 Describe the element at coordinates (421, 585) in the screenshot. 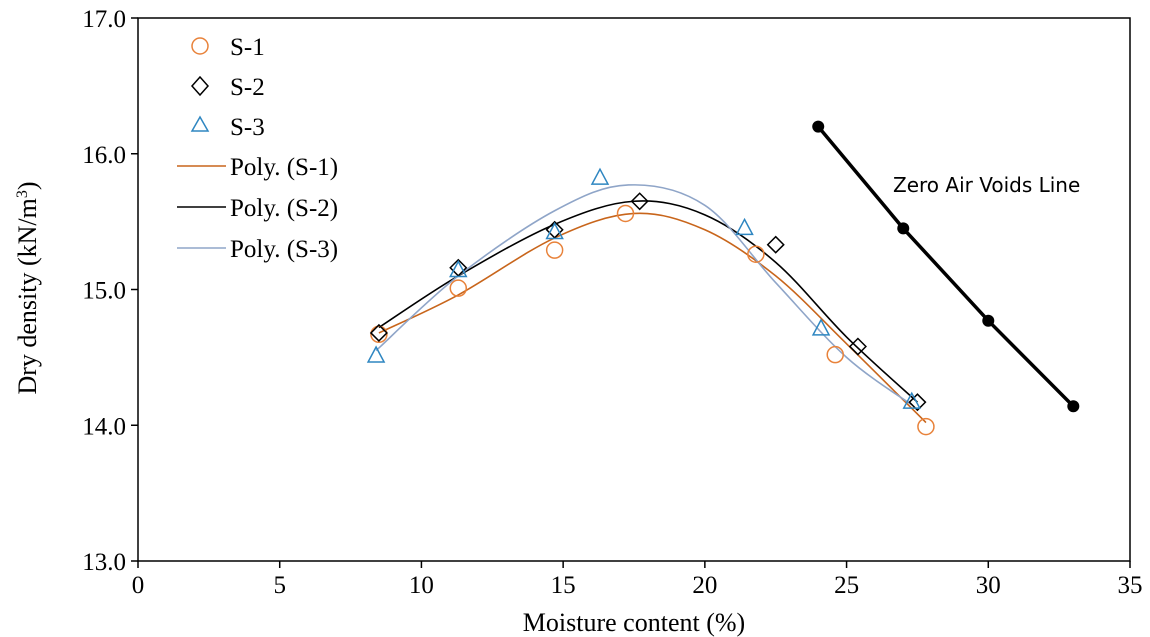

I see `x-tick-label: 10` at that location.